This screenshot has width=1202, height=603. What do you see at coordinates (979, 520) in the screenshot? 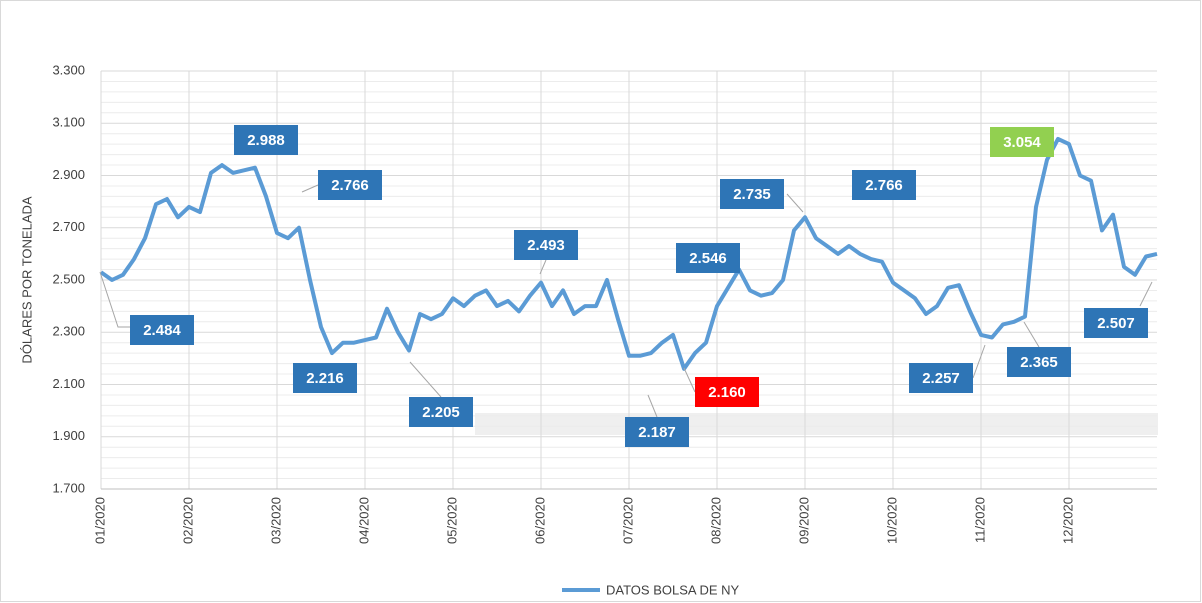
I see `x-tick-label: 11/2020` at bounding box center [979, 520].